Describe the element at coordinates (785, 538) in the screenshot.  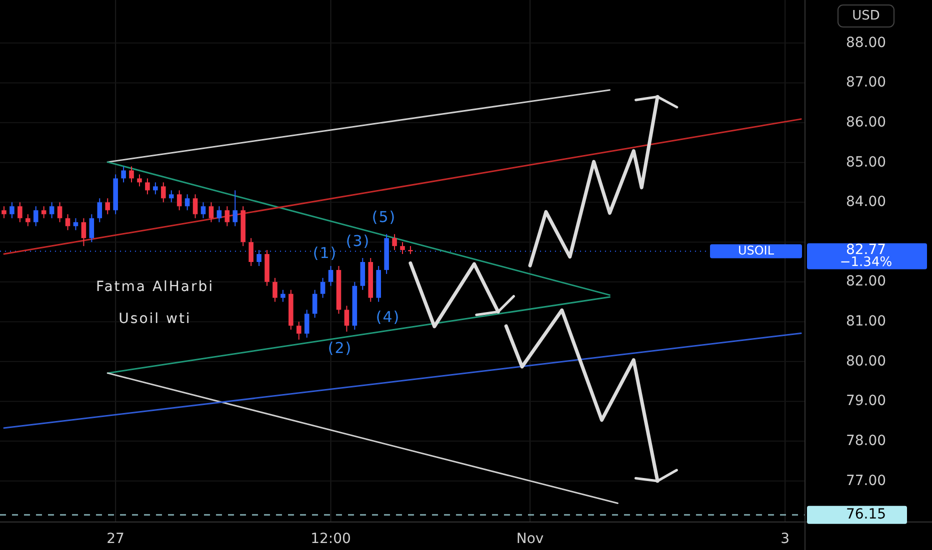
I see `x-tick-label: 3` at that location.